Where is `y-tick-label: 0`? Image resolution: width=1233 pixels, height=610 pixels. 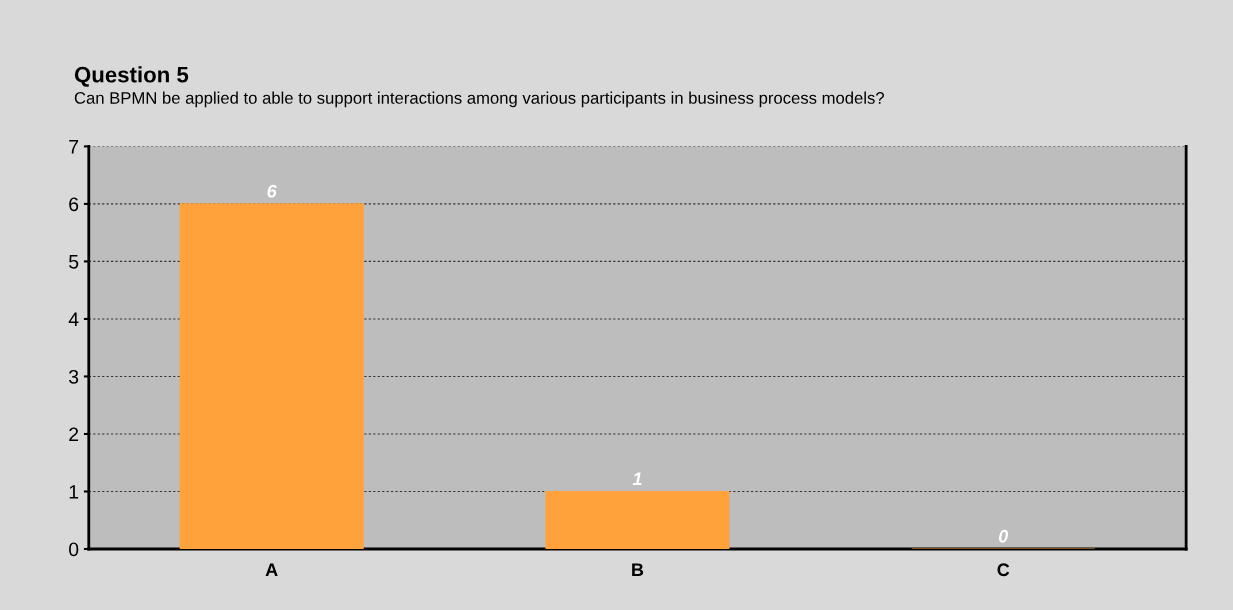 y-tick-label: 0 is located at coordinates (74, 549).